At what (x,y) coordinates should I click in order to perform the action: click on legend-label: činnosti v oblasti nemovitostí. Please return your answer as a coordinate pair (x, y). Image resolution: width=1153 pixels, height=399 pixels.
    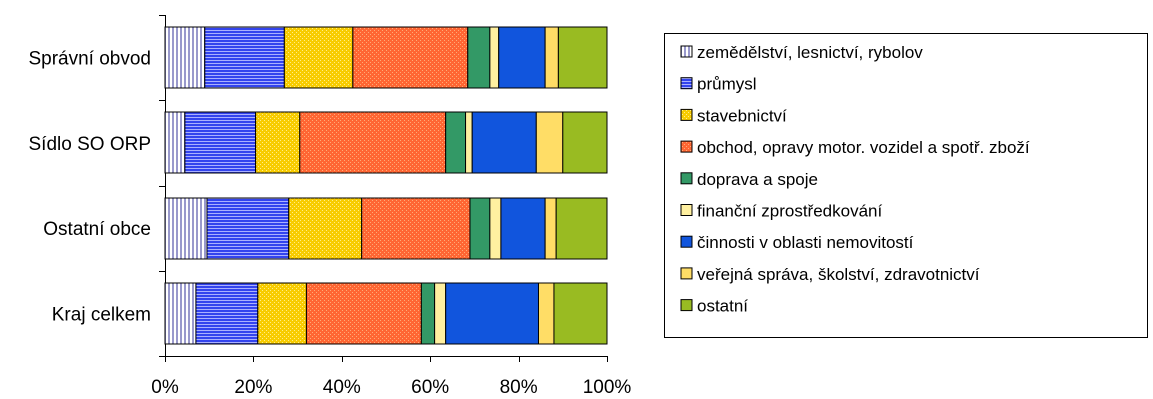
    Looking at the image, I should click on (805, 242).